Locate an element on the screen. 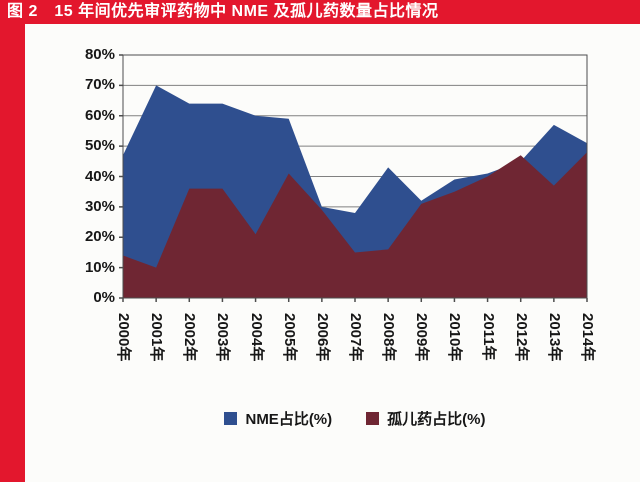  figure-title: 图 2 15 年间优先审评药物中 NME 及孤儿药数量占比情况 is located at coordinates (223, 11).